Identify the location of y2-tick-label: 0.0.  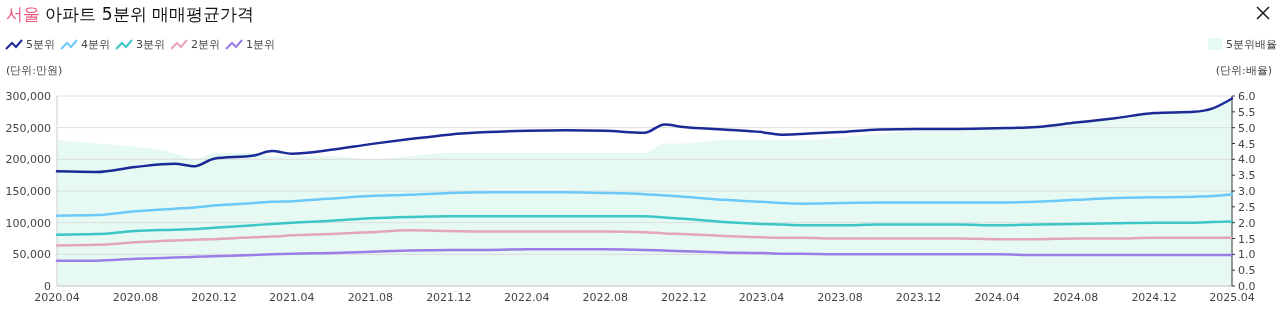
(1247, 286).